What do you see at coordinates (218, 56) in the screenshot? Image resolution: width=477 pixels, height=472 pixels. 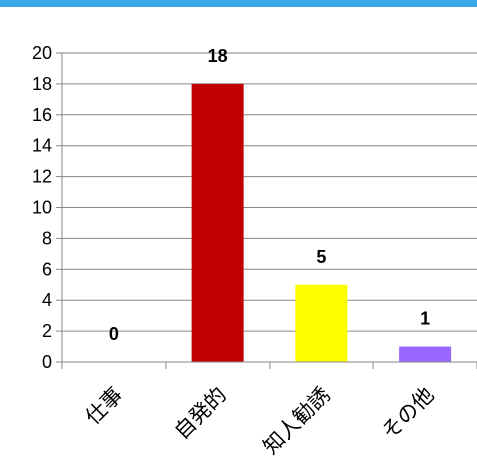 I see `data-label: 18` at bounding box center [218, 56].